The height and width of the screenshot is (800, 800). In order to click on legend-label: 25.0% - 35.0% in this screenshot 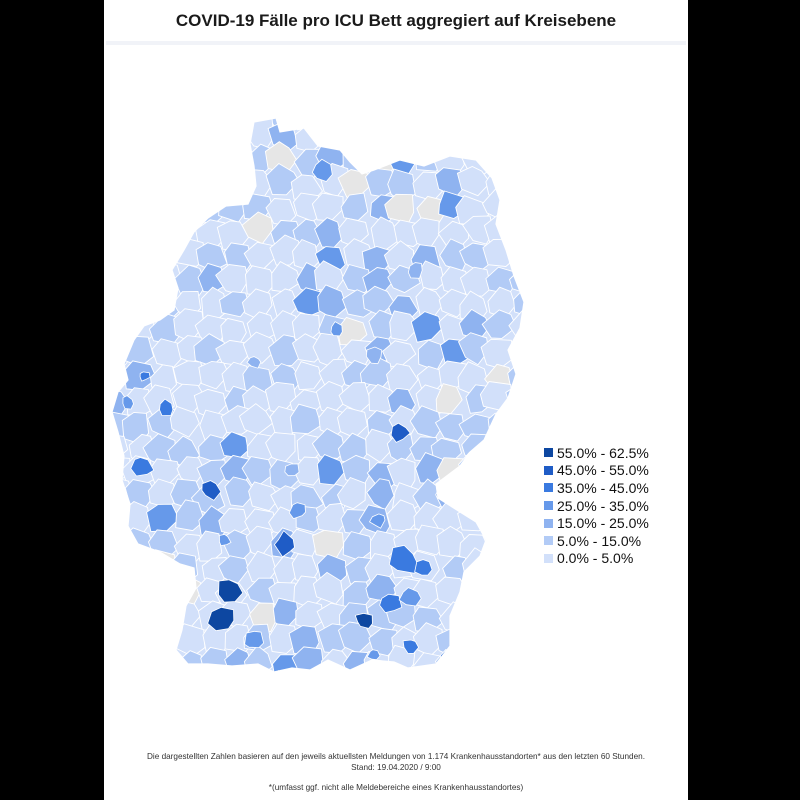, I will do `click(603, 505)`.